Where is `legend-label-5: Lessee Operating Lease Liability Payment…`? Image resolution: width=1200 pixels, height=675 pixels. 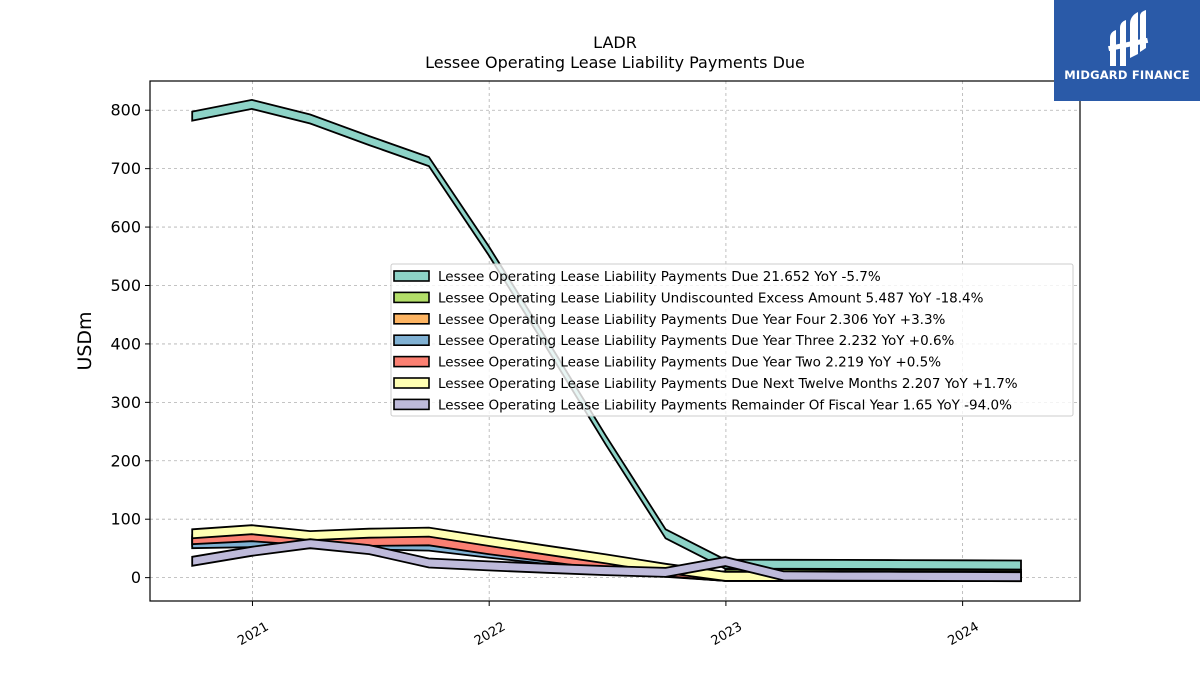
legend-label-5: Lessee Operating Lease Liability Payment… is located at coordinates (728, 384).